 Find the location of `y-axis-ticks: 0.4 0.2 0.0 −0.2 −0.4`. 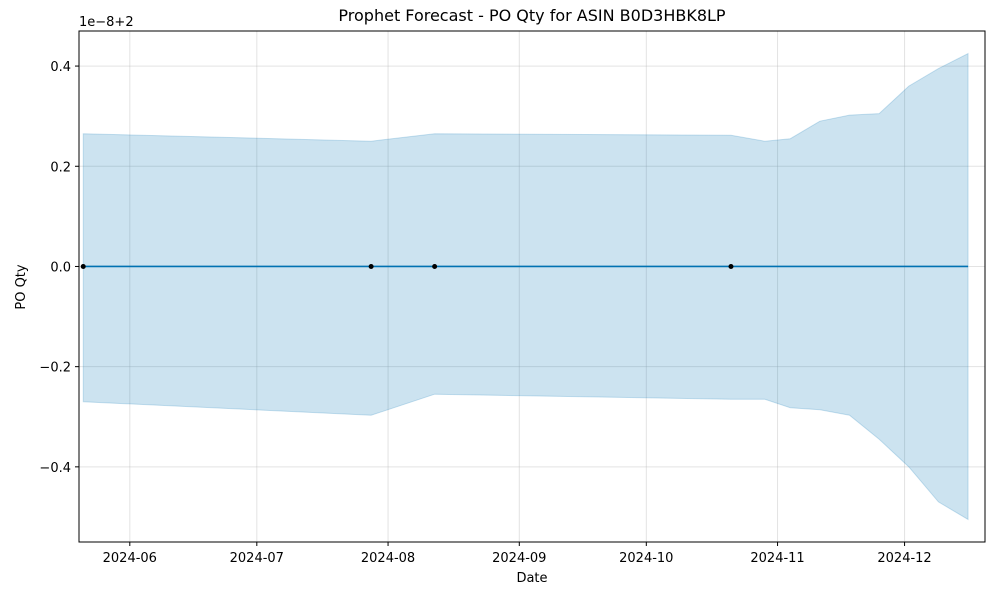

y-axis-ticks: 0.4 0.2 0.0 −0.2 −0.4 is located at coordinates (59, 268).